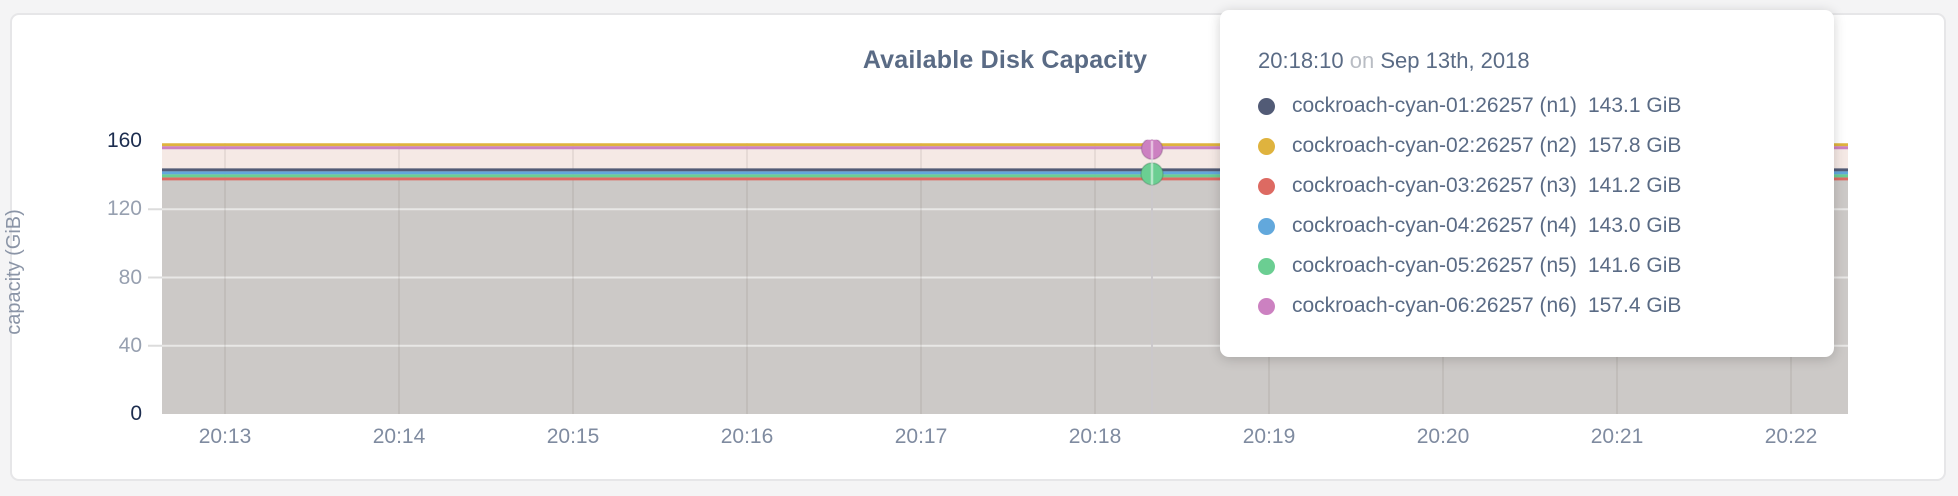 The height and width of the screenshot is (496, 1958). What do you see at coordinates (1434, 105) in the screenshot?
I see `series-name: cockroach-cyan-01:26257 (n1)` at bounding box center [1434, 105].